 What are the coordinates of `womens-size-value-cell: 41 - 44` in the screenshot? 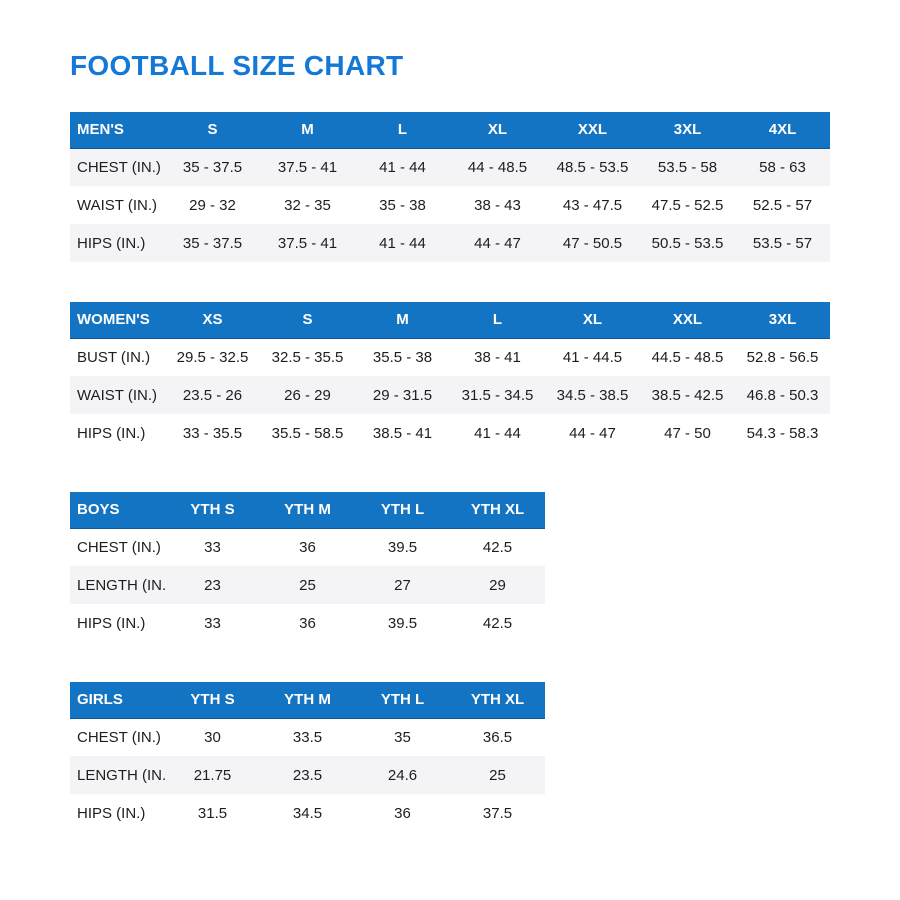 It's located at (497, 433).